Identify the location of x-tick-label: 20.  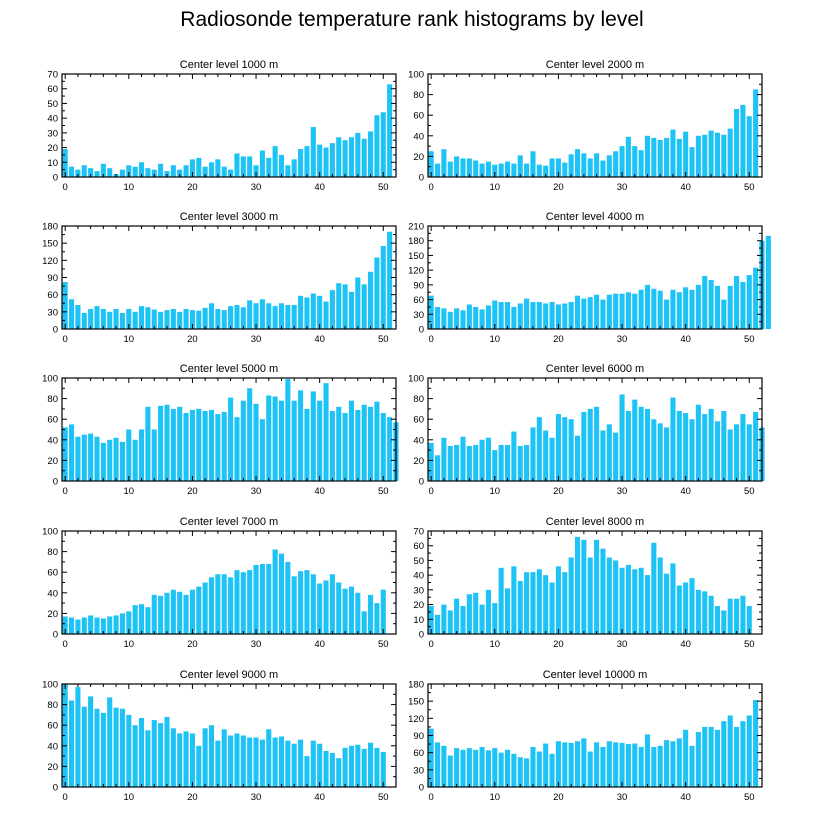
(558, 644).